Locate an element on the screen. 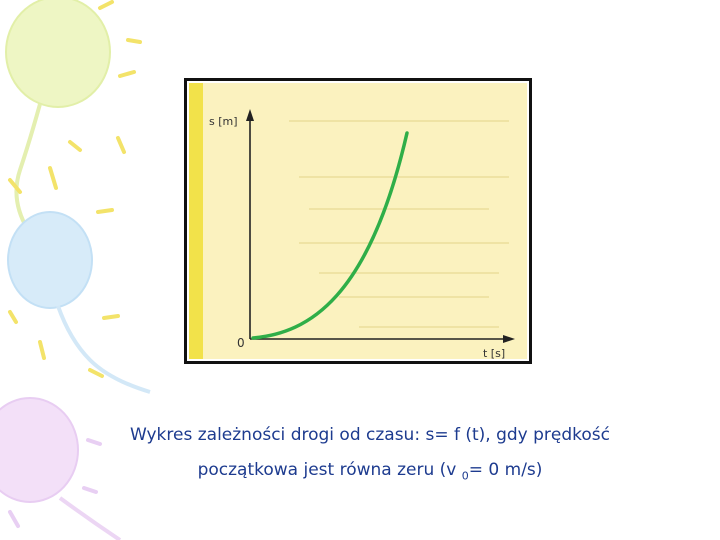 The width and height of the screenshot is (720, 540). confetti-violet-icon is located at coordinates (55, 483).